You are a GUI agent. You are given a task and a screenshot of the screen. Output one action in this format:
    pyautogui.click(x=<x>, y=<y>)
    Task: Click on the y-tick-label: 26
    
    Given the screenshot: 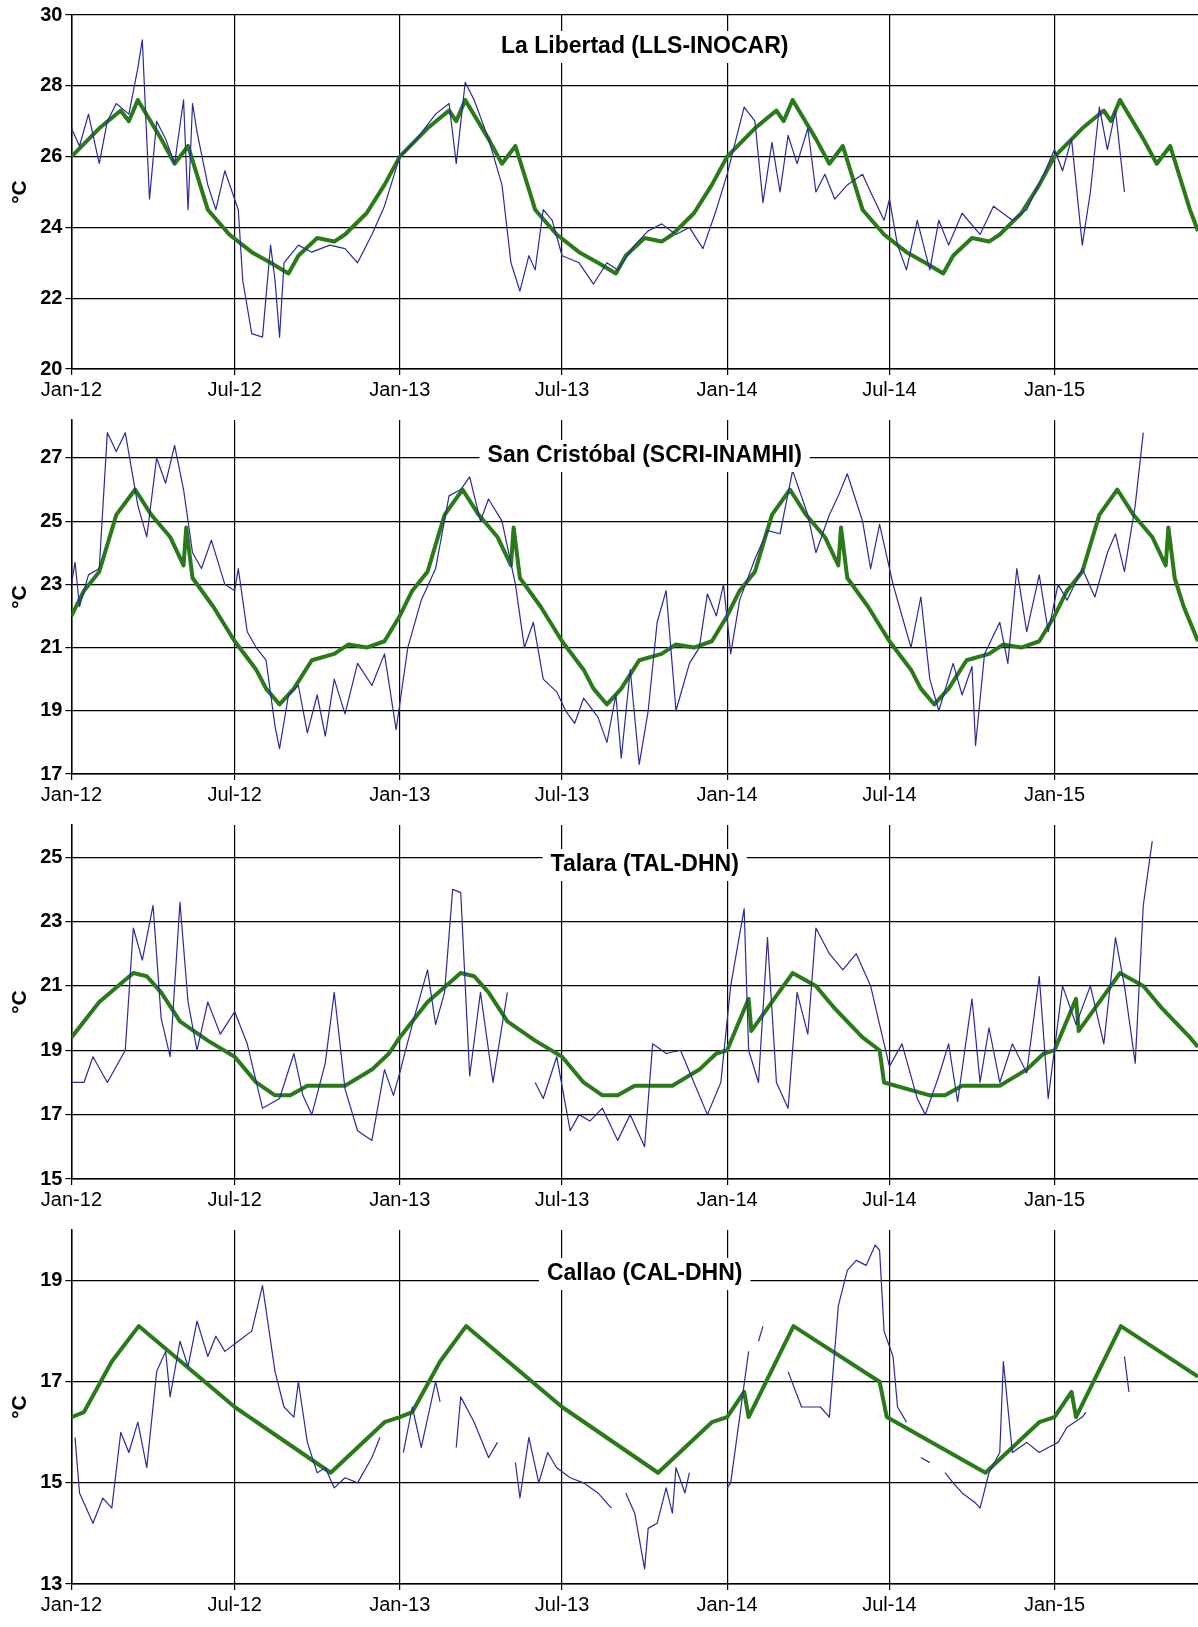 What is the action you would take?
    pyautogui.click(x=51, y=155)
    